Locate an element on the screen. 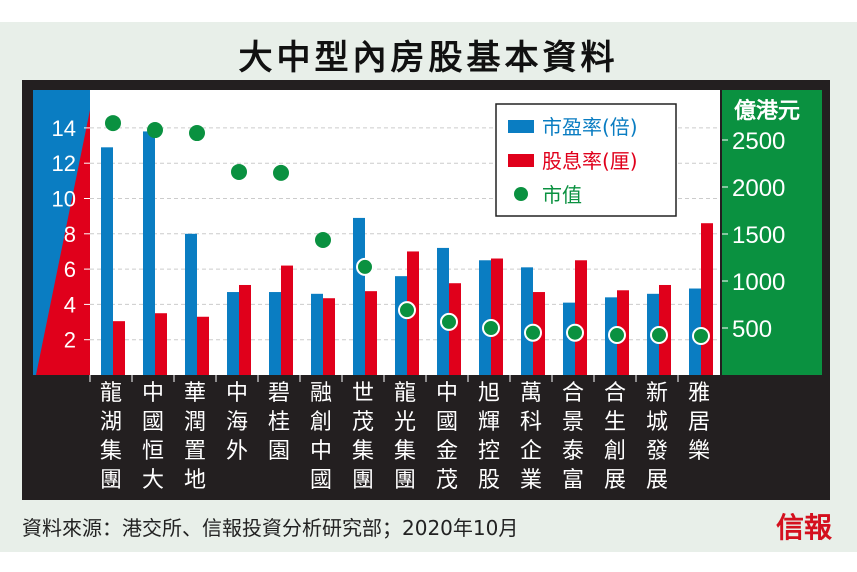 The width and height of the screenshot is (857, 572). category-label: 樂 is located at coordinates (699, 451).